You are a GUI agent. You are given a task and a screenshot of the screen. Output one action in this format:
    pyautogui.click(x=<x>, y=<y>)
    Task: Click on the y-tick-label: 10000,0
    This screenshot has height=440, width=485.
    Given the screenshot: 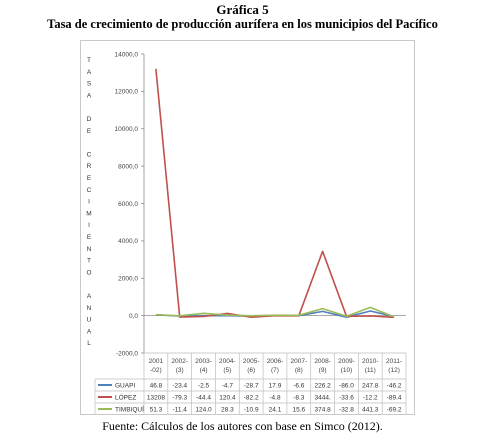 What is the action you would take?
    pyautogui.click(x=127, y=129)
    